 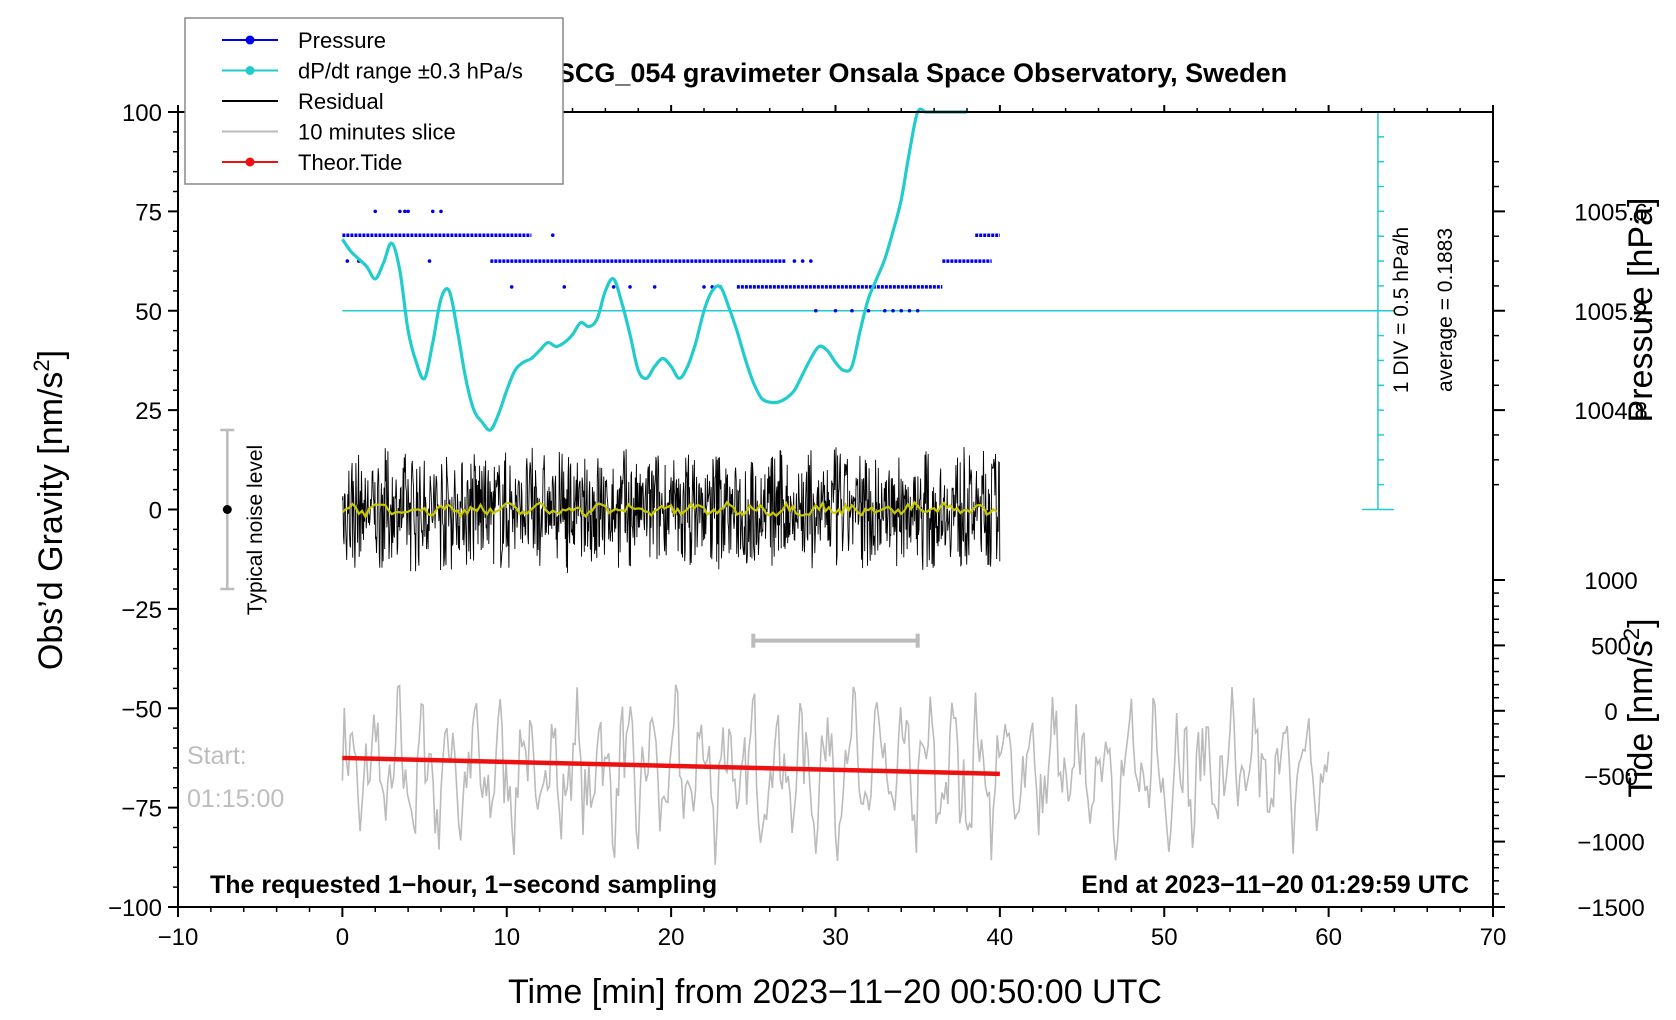 I want to click on y-tick-label: −25, so click(x=141, y=610).